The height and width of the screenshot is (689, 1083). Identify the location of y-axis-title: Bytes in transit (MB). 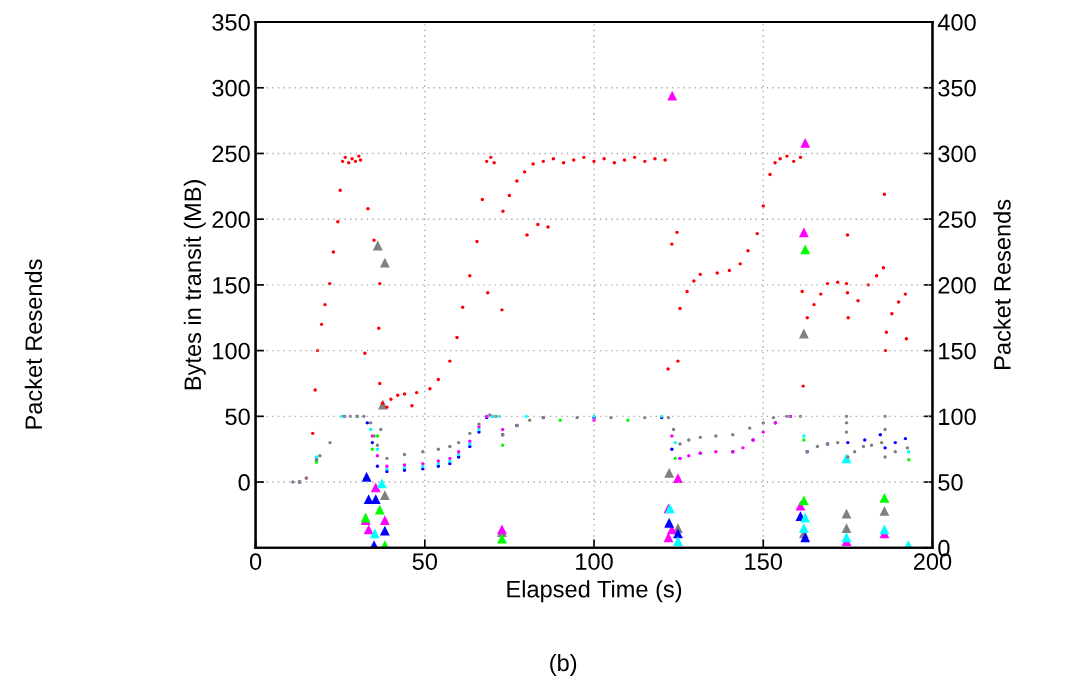
(194, 285).